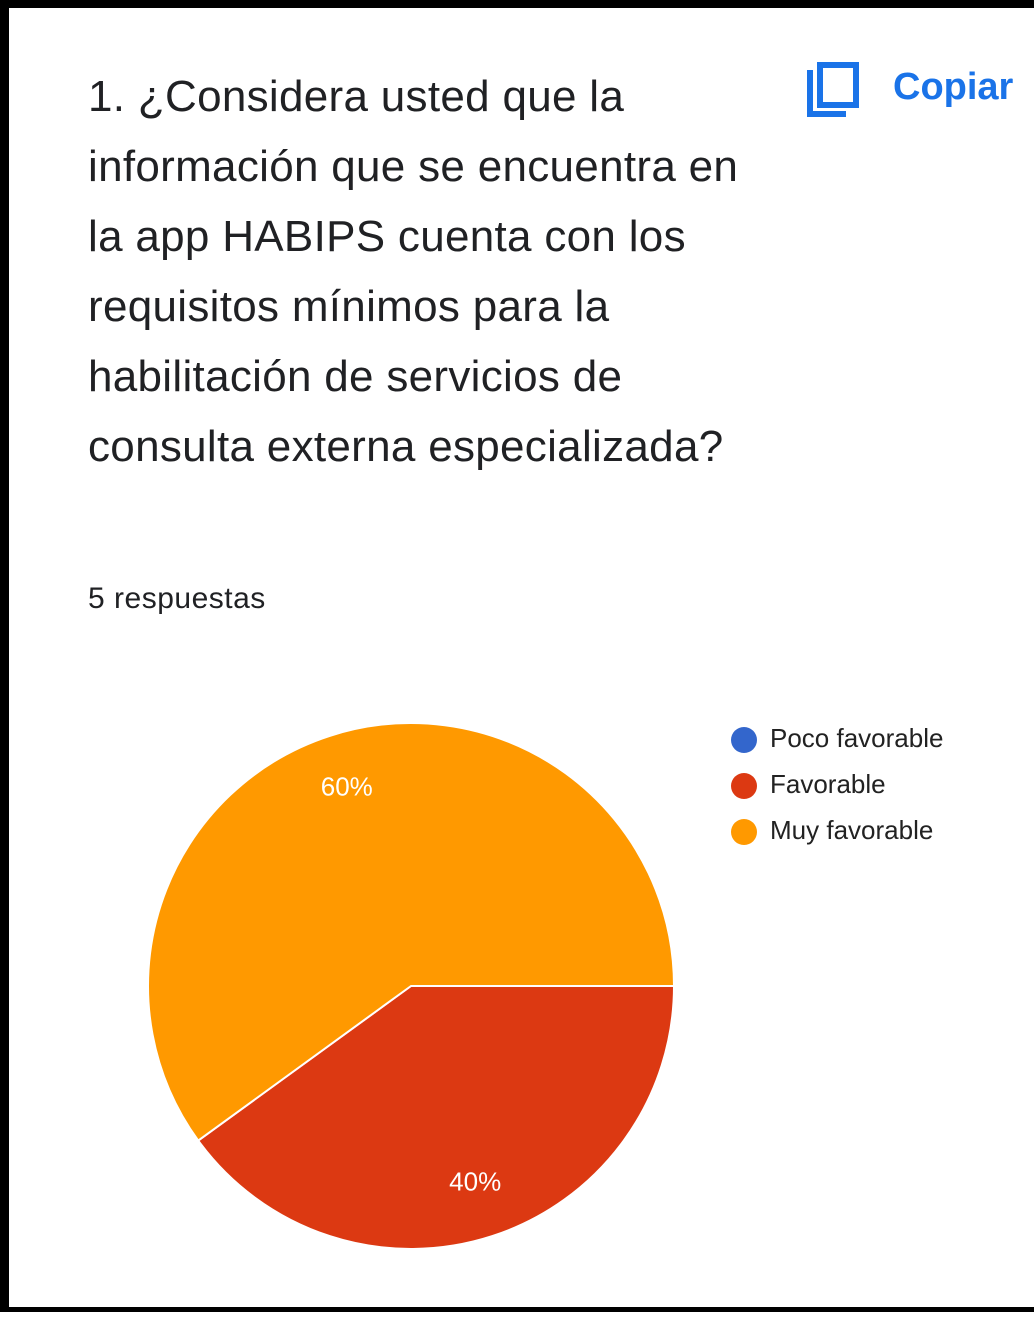 Image resolution: width=1034 pixels, height=1317 pixels. I want to click on copy-icon-front, so click(838, 85).